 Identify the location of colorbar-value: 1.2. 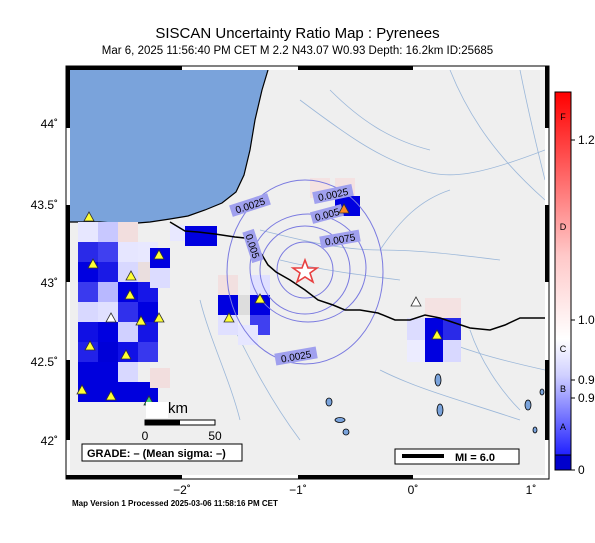
(586, 140).